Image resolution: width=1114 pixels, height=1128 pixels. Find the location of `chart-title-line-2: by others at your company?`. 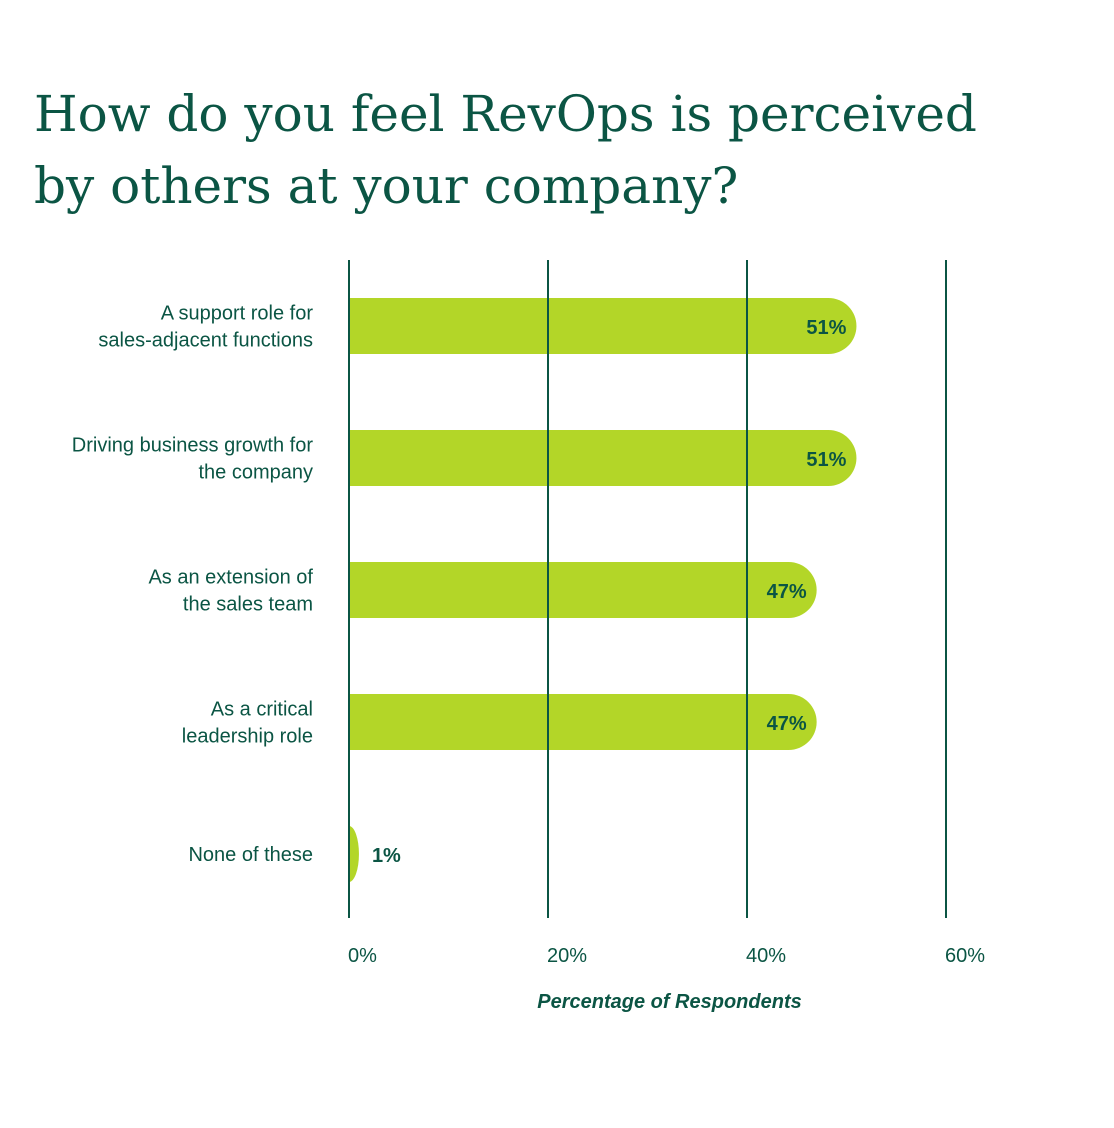

chart-title-line-2: by others at your company? is located at coordinates (386, 186).